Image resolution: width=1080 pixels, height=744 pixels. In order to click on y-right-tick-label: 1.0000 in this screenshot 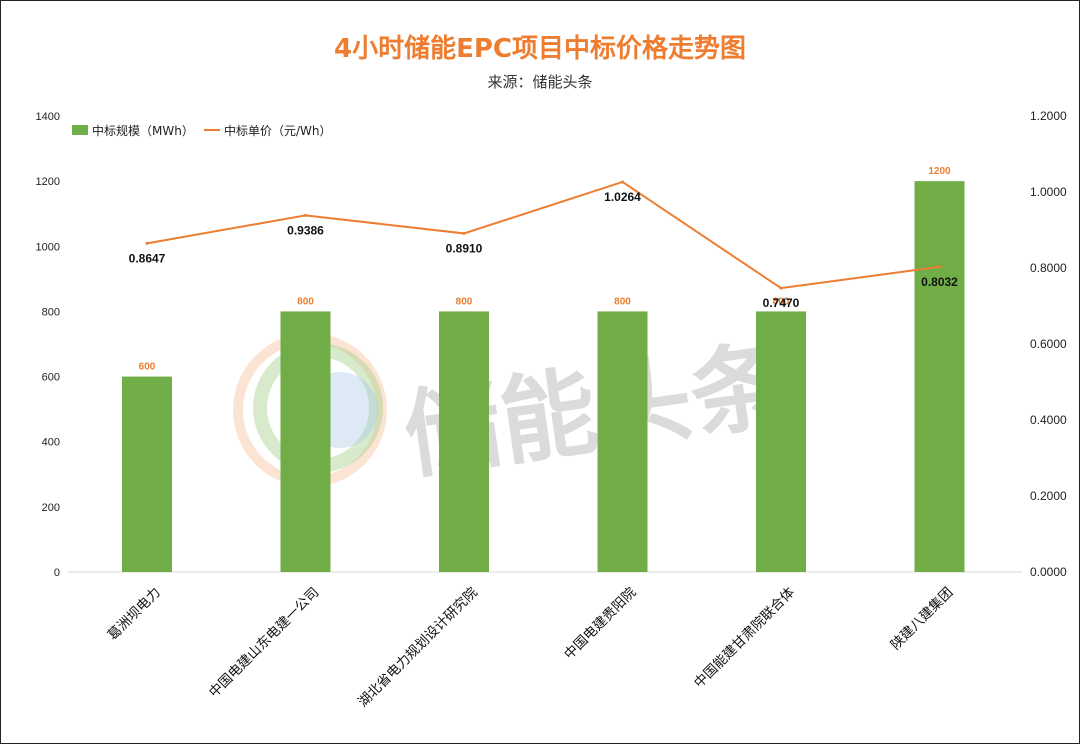, I will do `click(1048, 192)`.